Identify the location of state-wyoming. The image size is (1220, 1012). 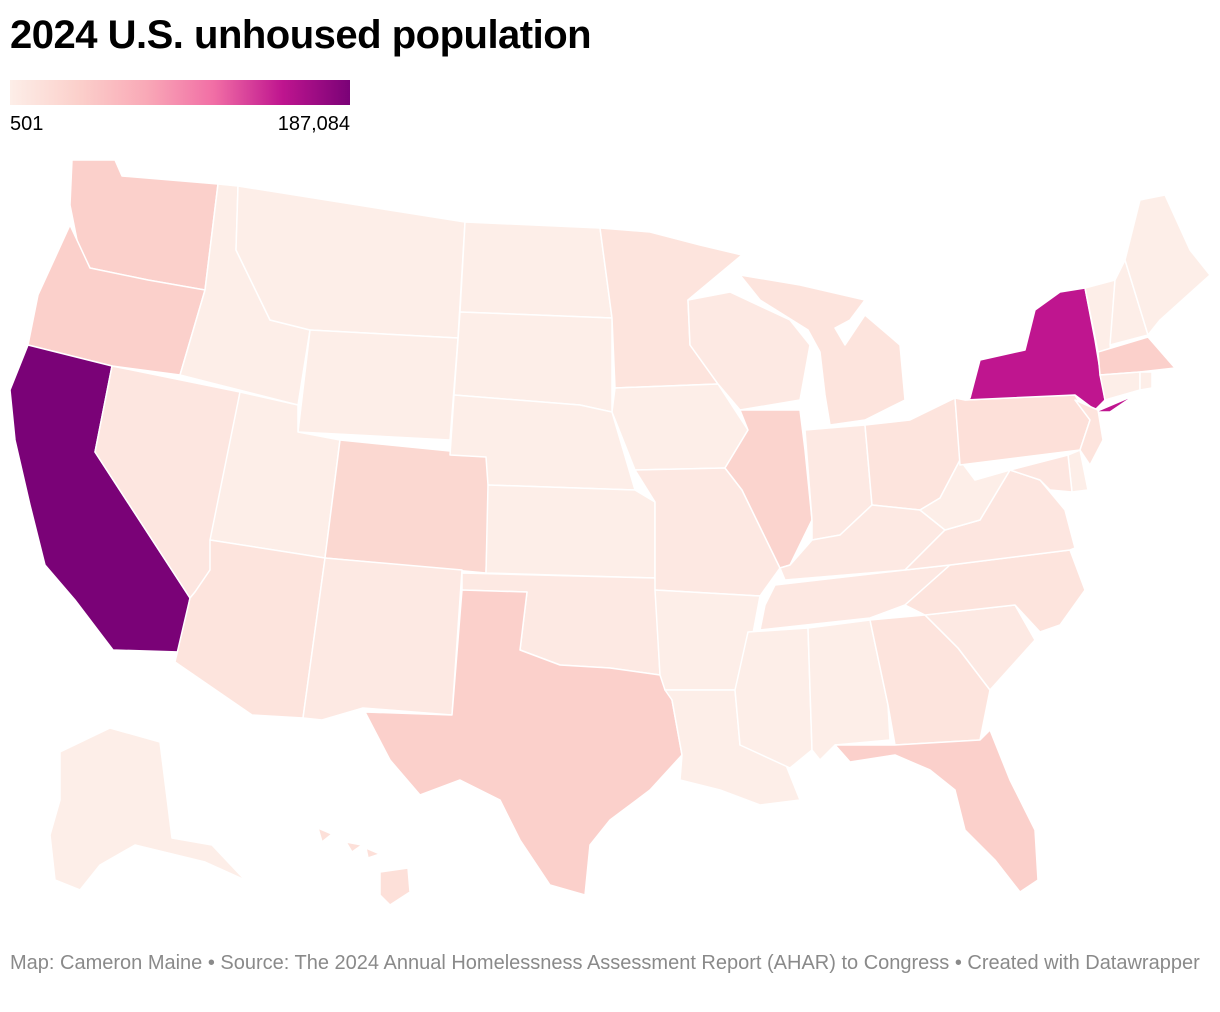
(378, 385).